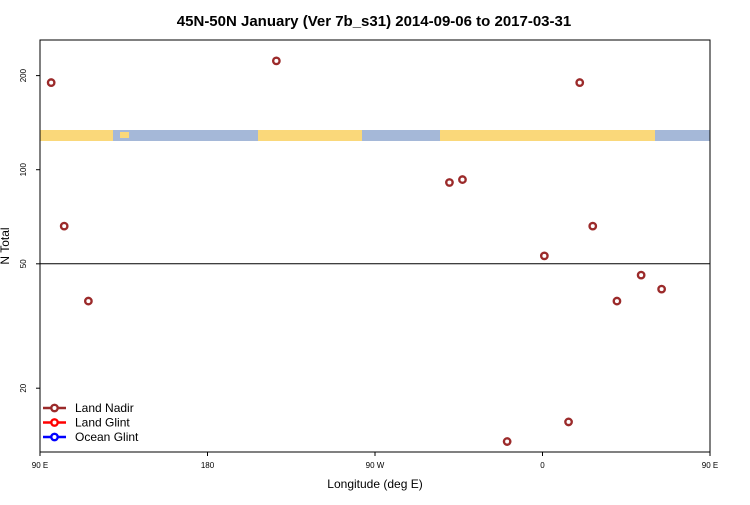 Image resolution: width=750 pixels, height=505 pixels. I want to click on legend-label: Land Glint, so click(102, 423).